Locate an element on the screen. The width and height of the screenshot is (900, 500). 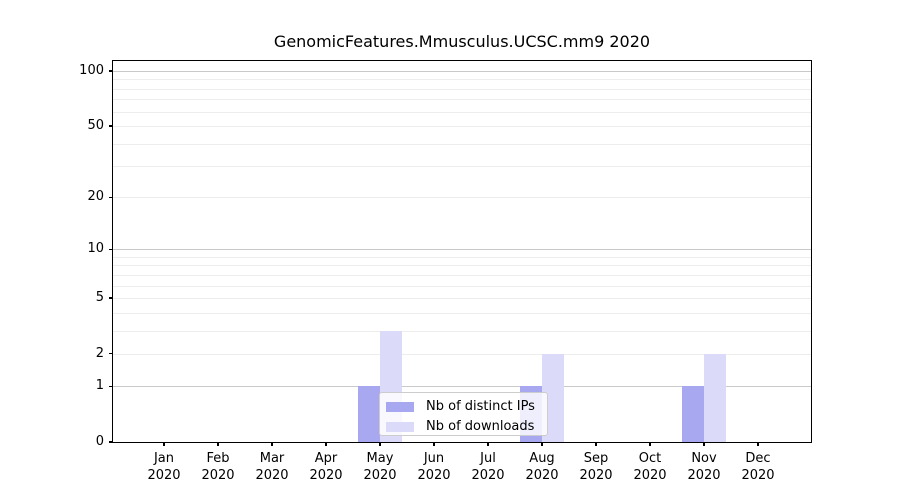
bar-downloads-nov is located at coordinates (715, 397).